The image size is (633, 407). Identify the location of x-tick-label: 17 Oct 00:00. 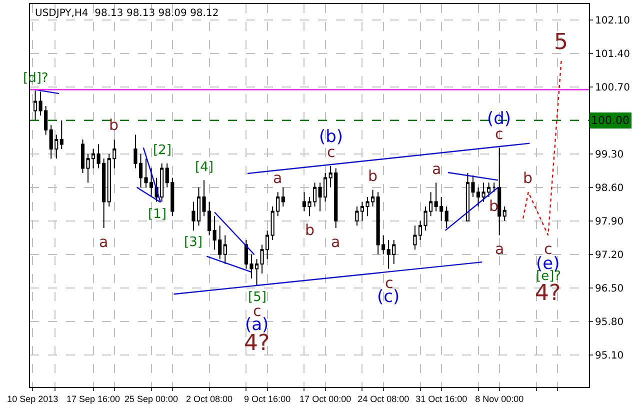
(326, 399).